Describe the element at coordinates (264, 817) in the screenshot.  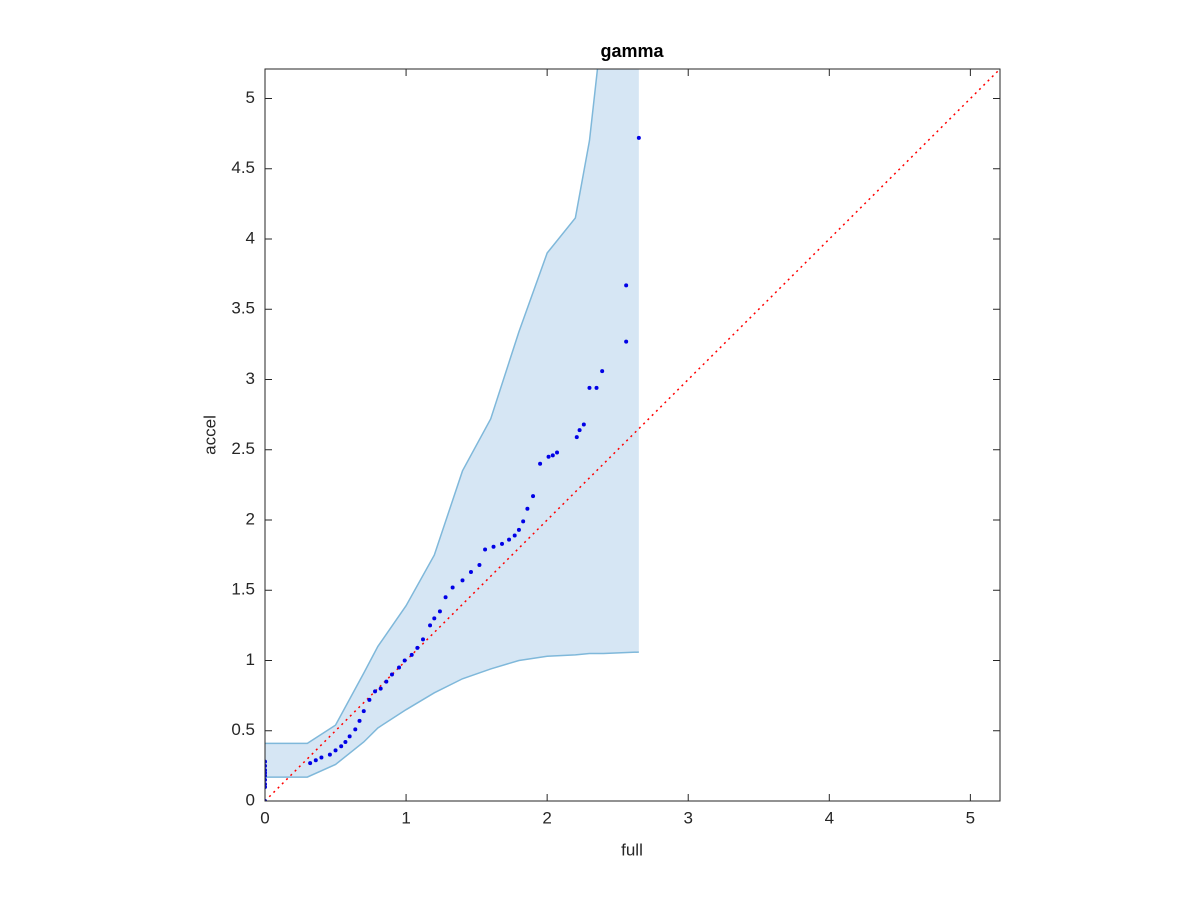
I see `x-tick-label: 0` at that location.